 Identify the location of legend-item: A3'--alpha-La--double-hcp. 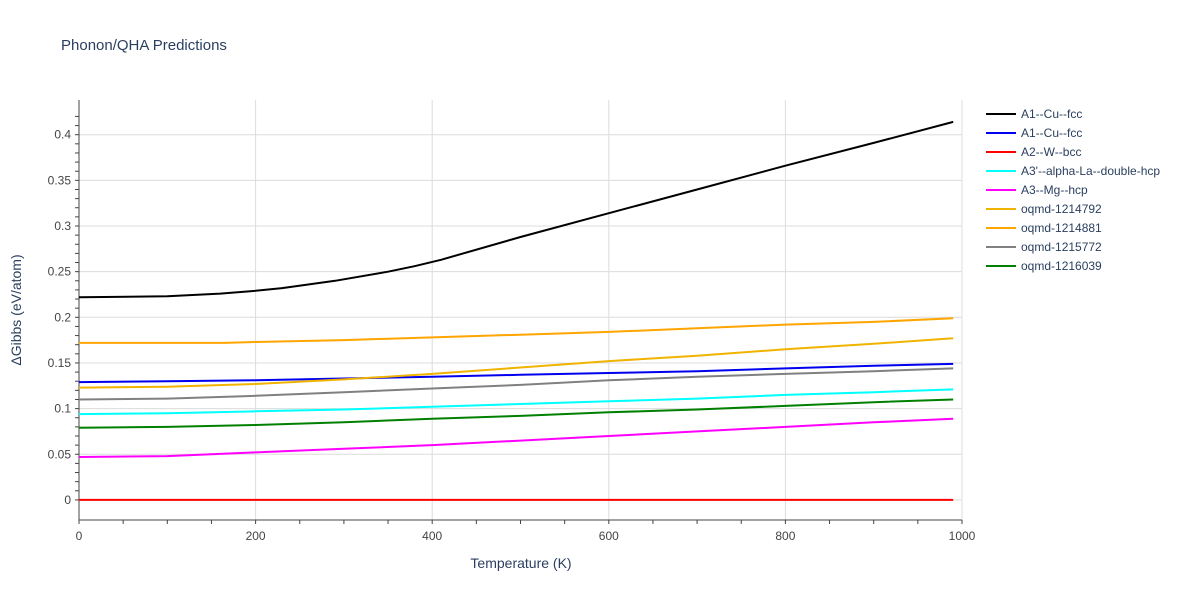
(1073, 171).